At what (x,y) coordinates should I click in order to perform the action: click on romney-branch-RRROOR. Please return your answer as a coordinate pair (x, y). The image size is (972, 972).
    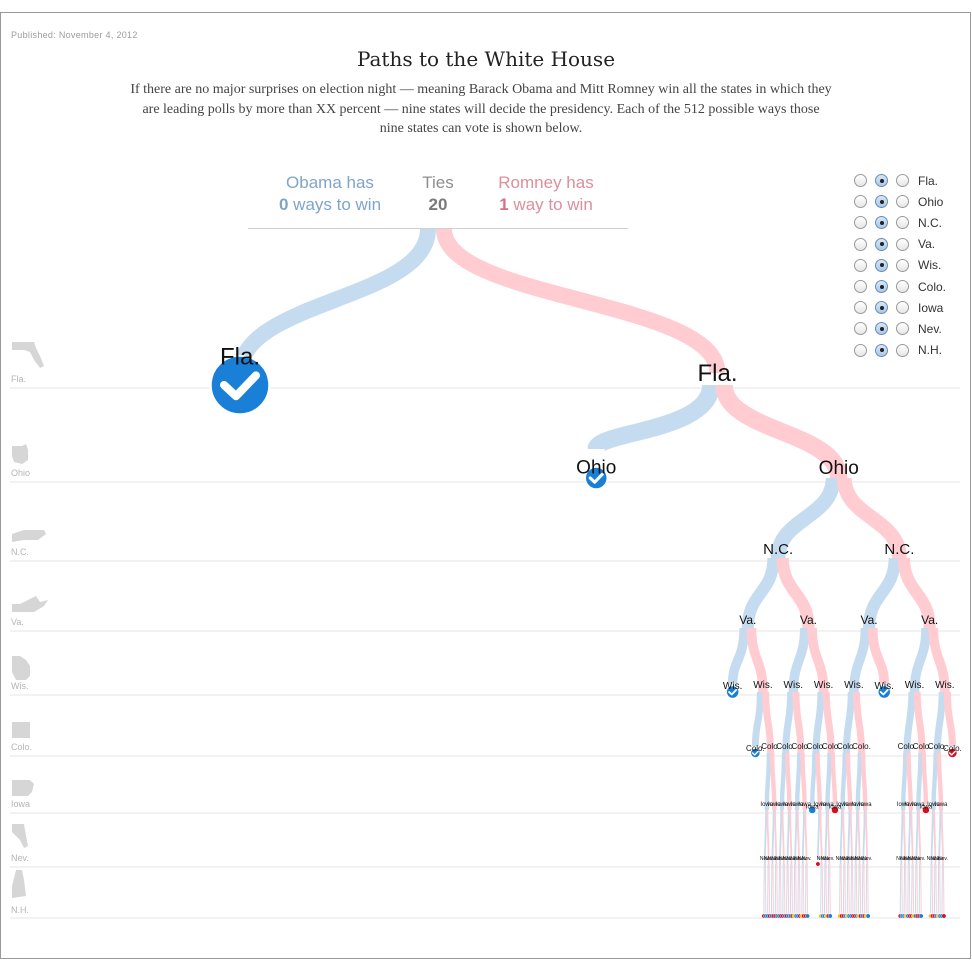
    Looking at the image, I should click on (859, 722).